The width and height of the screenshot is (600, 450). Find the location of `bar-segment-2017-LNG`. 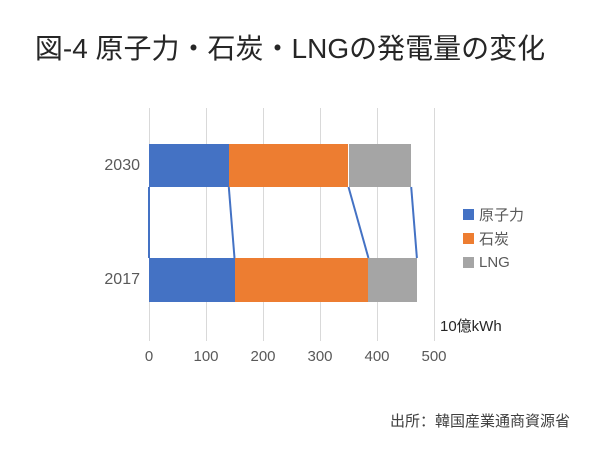

bar-segment-2017-LNG is located at coordinates (392, 280).